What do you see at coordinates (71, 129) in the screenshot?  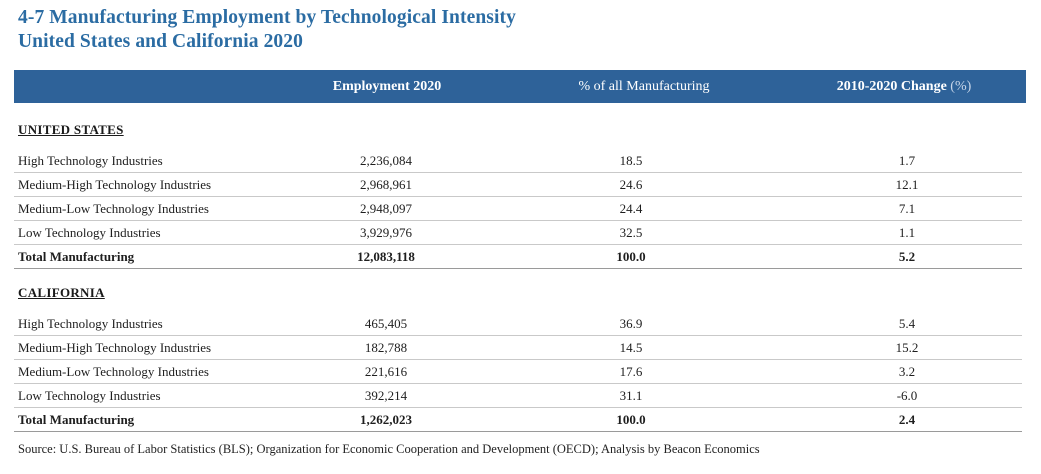 I see `section-title-united-states: UNITED STATES` at bounding box center [71, 129].